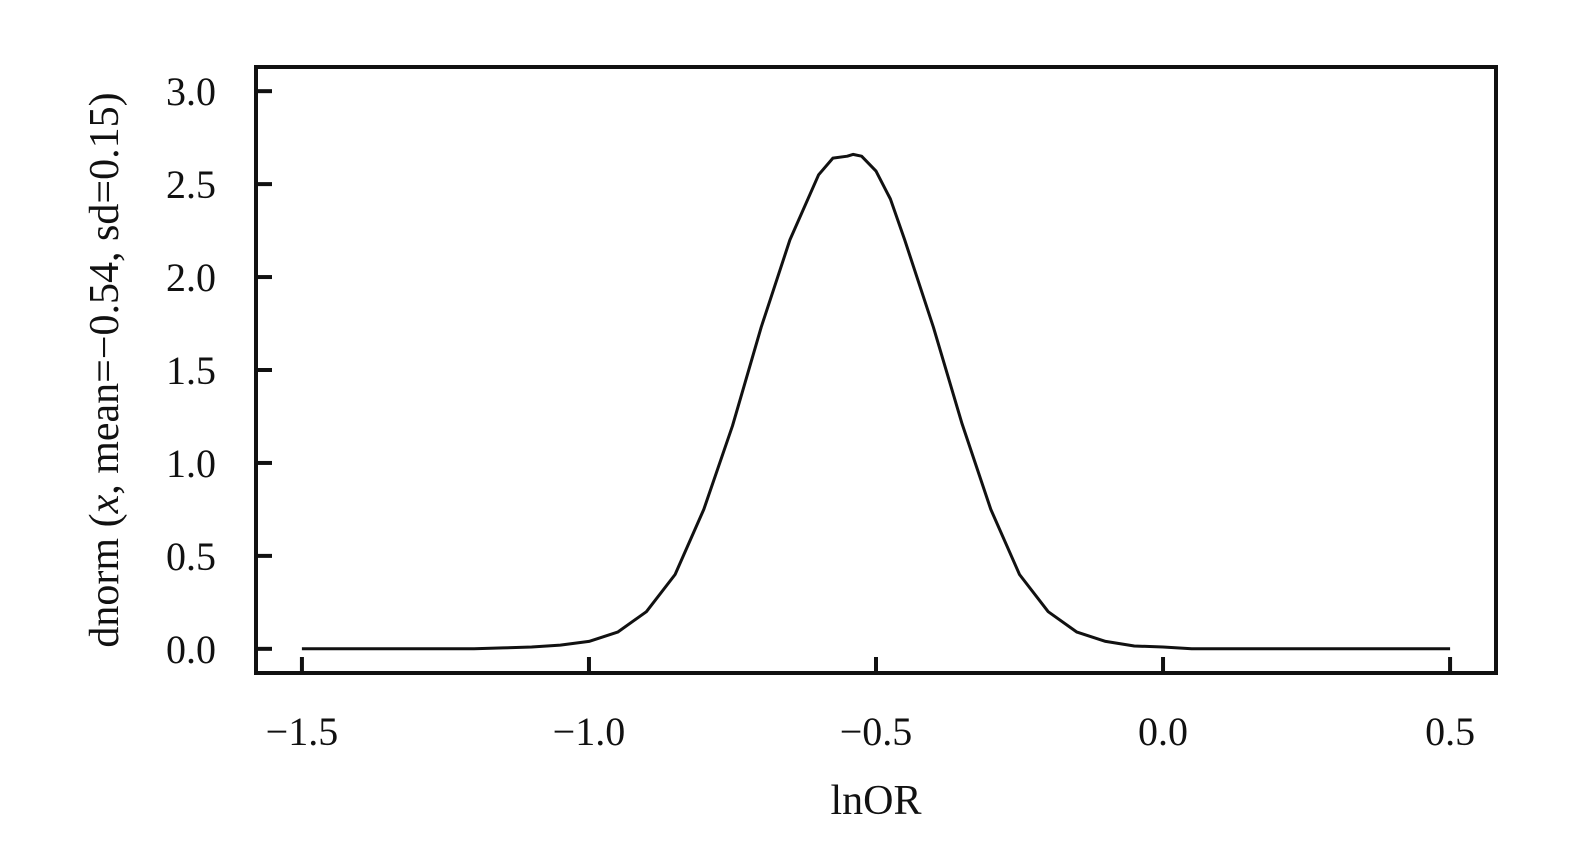 The width and height of the screenshot is (1575, 843). Describe the element at coordinates (876, 731) in the screenshot. I see `x-tick-label: −0.5` at that location.